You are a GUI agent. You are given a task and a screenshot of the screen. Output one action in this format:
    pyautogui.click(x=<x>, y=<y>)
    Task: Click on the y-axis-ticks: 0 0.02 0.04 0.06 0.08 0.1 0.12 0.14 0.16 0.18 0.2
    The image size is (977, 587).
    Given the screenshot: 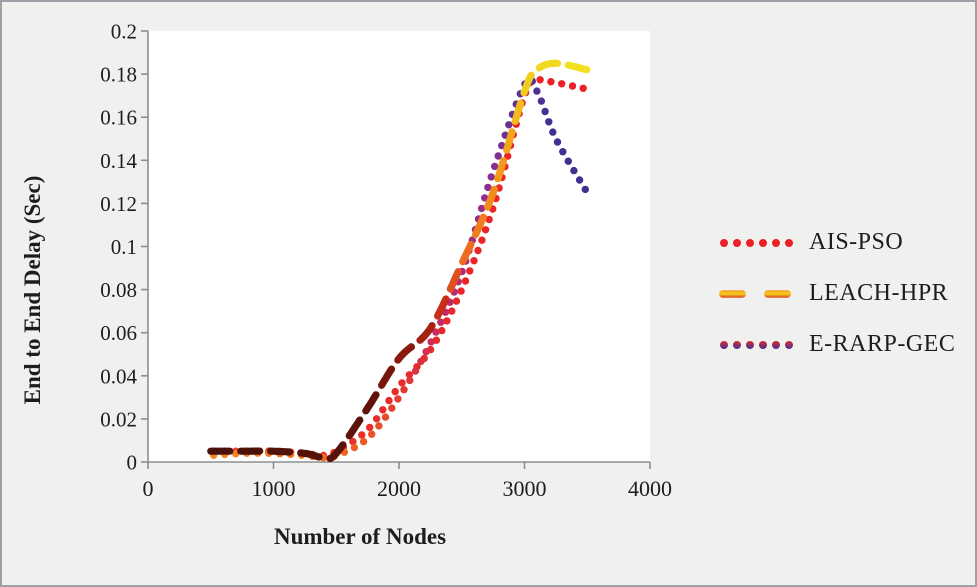 What is the action you would take?
    pyautogui.click(x=124, y=247)
    